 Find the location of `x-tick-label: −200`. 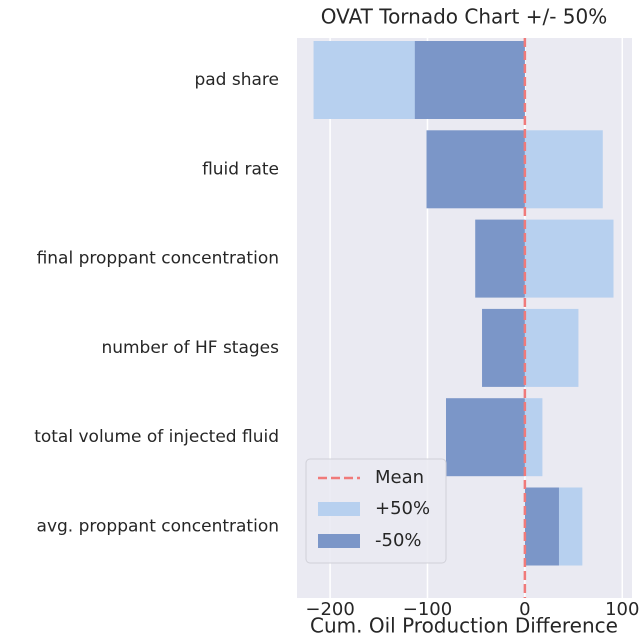

x-tick-label: −200 is located at coordinates (329, 609).